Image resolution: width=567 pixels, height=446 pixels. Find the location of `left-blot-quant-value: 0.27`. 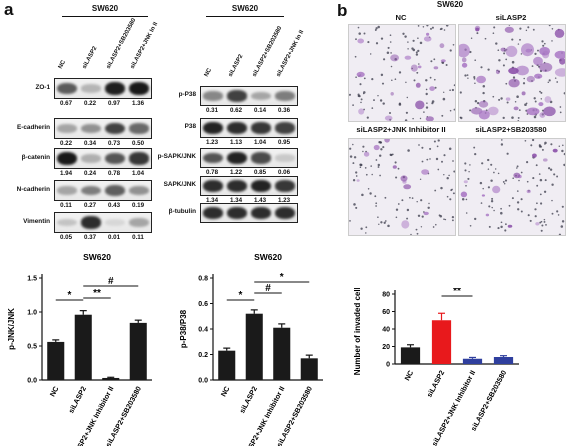

left-blot-quant-value: 0.27 is located at coordinates (90, 205).